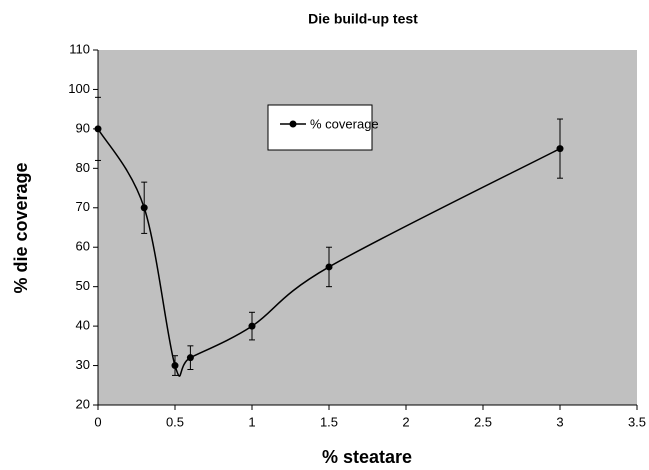  I want to click on y-tick-label: 90, so click(83, 127).